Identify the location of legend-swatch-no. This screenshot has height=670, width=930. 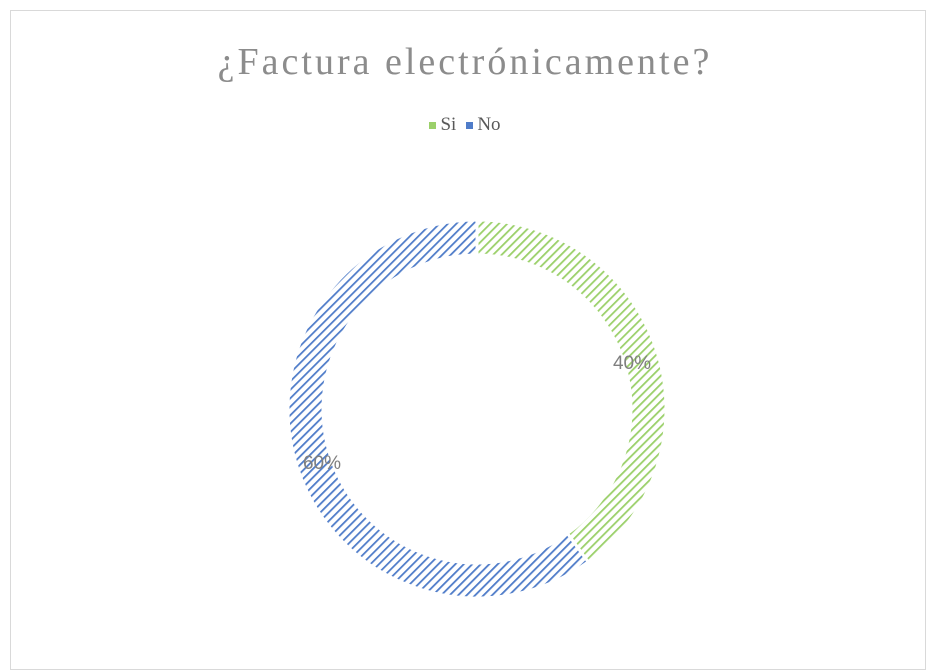
(470, 125).